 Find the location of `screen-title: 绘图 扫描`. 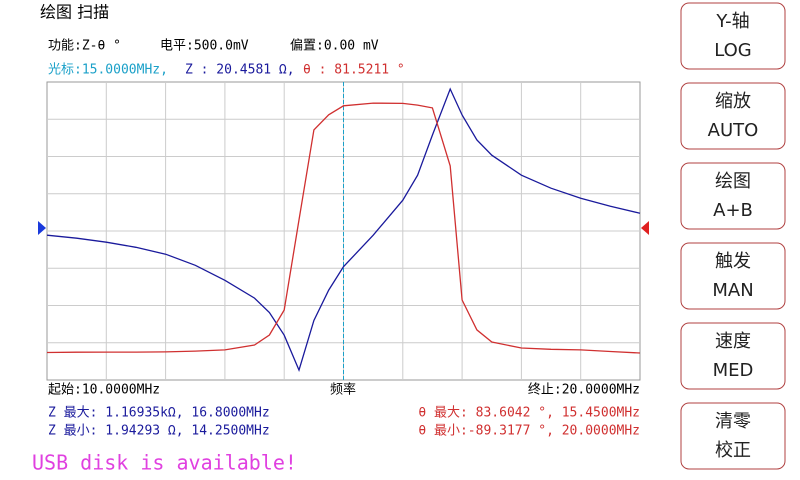

screen-title: 绘图 扫描 is located at coordinates (74, 12).